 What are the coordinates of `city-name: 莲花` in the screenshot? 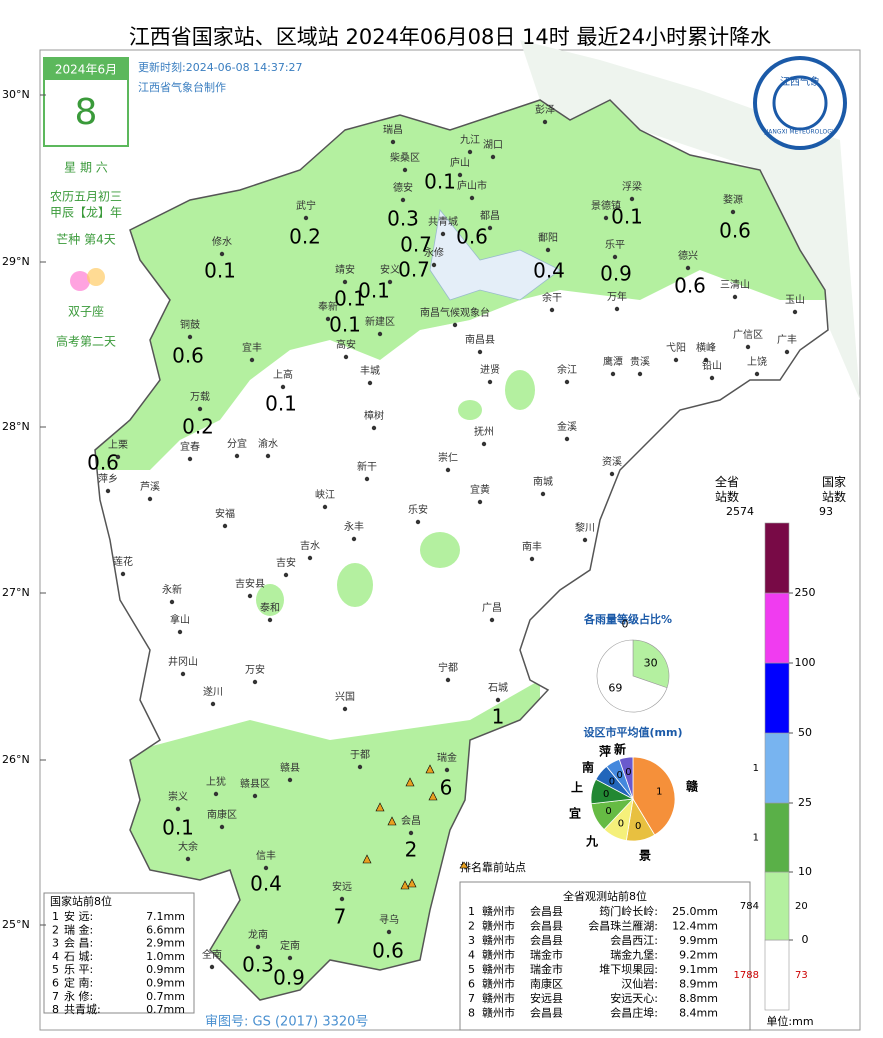 It's located at (123, 561).